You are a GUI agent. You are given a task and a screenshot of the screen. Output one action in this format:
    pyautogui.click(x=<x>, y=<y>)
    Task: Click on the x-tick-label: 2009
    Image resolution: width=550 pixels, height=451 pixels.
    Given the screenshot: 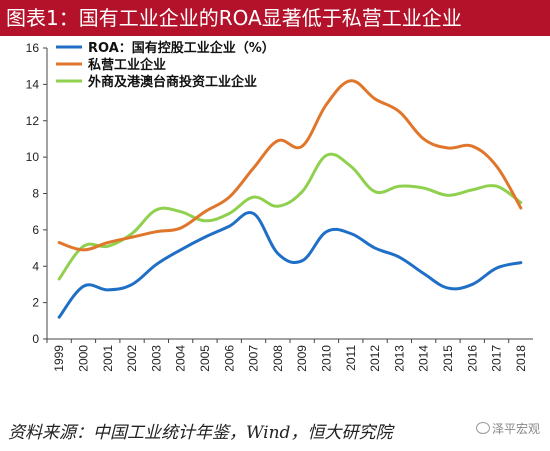 What is the action you would take?
    pyautogui.click(x=302, y=358)
    